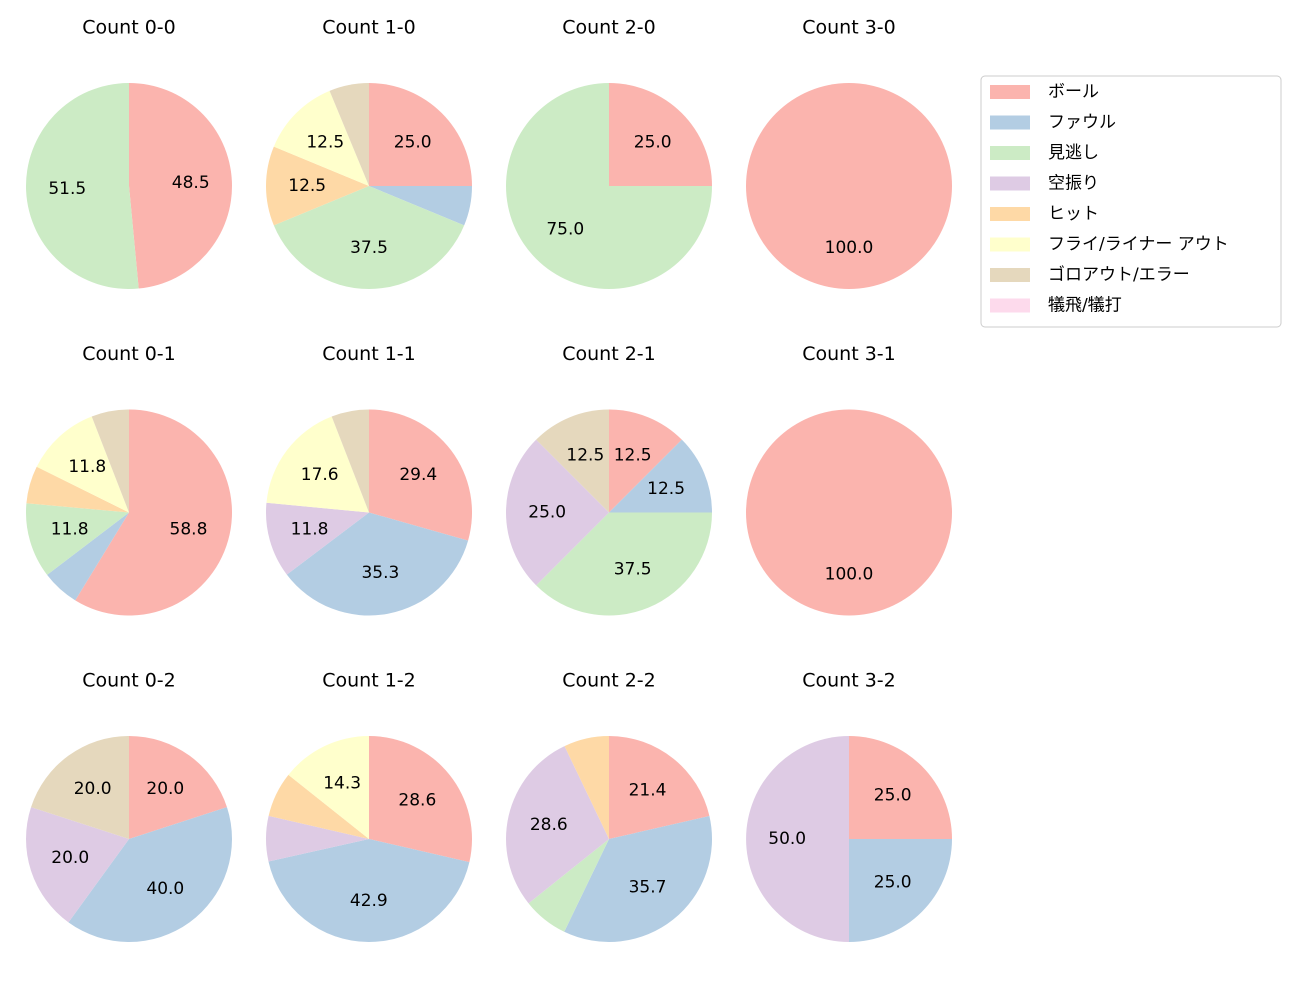 Image resolution: width=1300 pixels, height=1004 pixels. What do you see at coordinates (369, 354) in the screenshot?
I see `chart-title: Count 1-1` at bounding box center [369, 354].